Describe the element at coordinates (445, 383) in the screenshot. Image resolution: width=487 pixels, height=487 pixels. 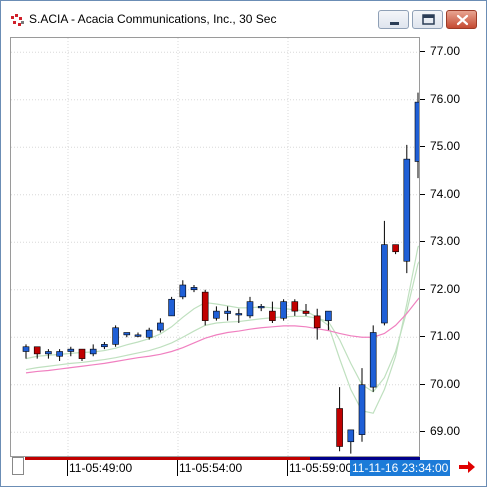
I see `y-tick-label: 70.00` at that location.